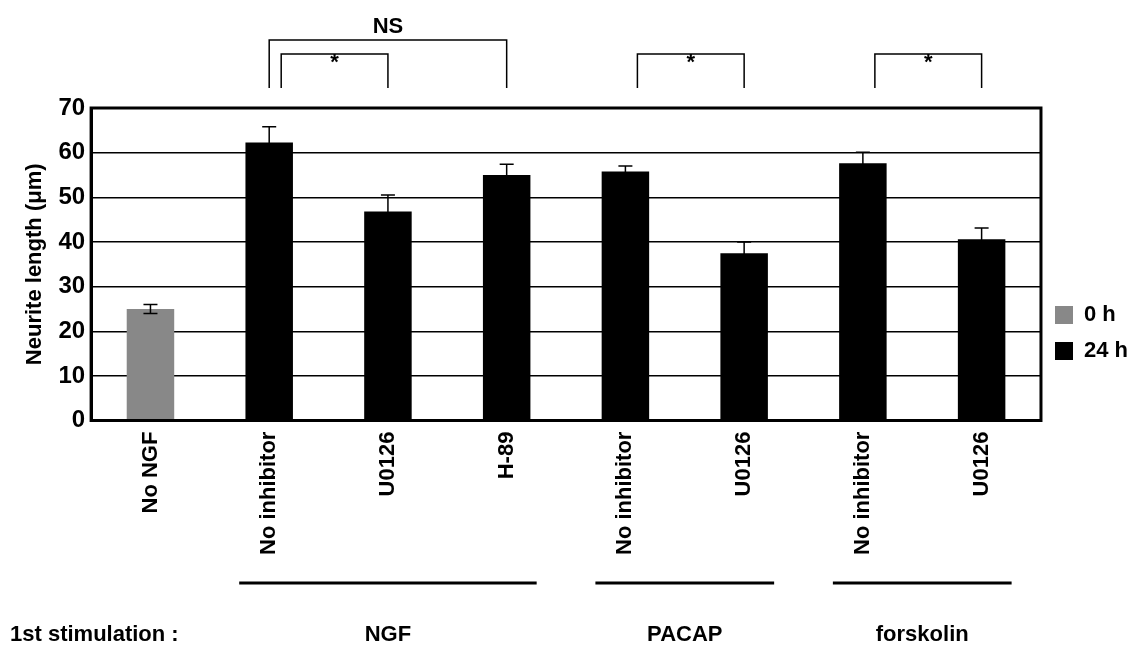 The height and width of the screenshot is (663, 1140). What do you see at coordinates (72, 285) in the screenshot?
I see `y-tick-label: 30` at bounding box center [72, 285].